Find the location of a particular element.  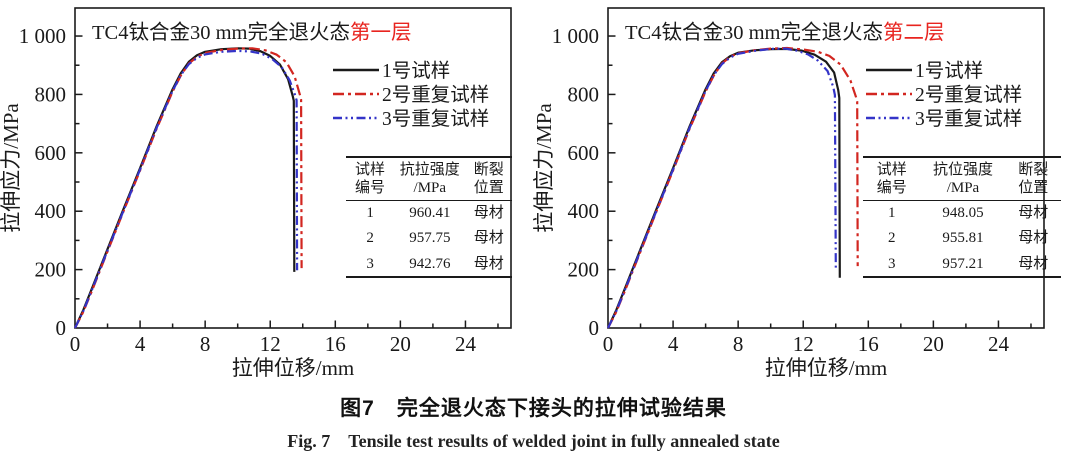

cell-strength: 957.21 is located at coordinates (963, 263).